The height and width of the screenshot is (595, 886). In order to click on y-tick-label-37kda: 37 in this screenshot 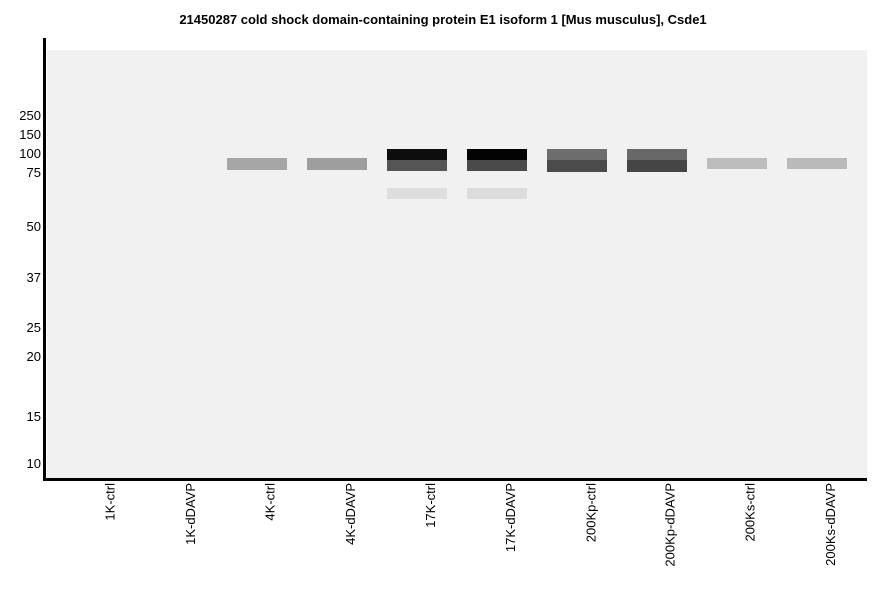, I will do `click(33, 277)`.